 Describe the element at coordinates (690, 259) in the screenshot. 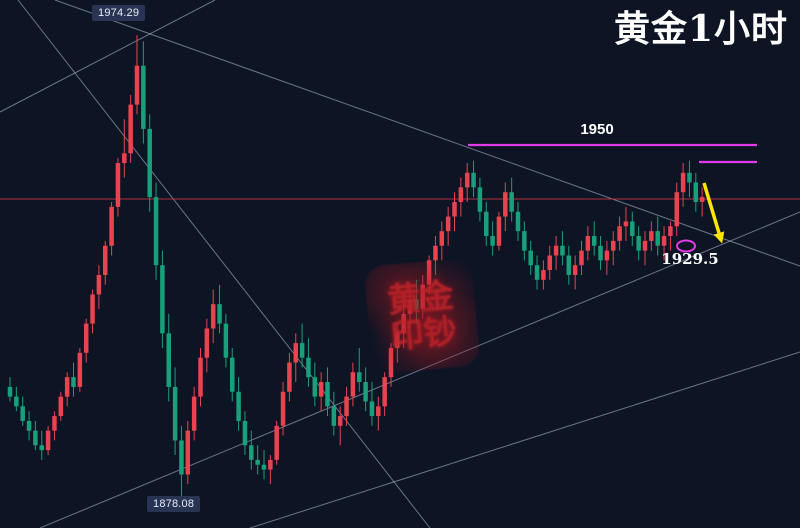

I see `target-price-label: 1929.5` at that location.